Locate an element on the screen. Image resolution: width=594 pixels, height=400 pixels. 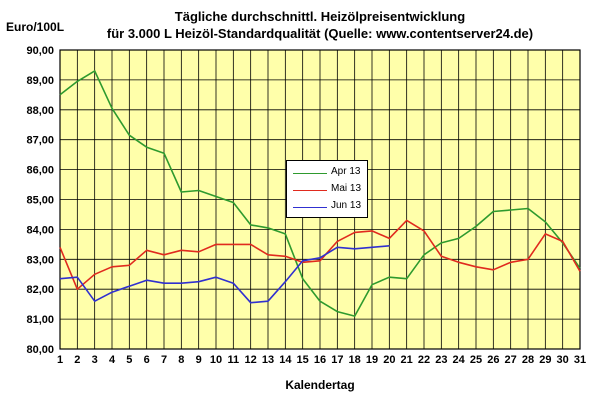
x-tick-label: 6 is located at coordinates (147, 360).